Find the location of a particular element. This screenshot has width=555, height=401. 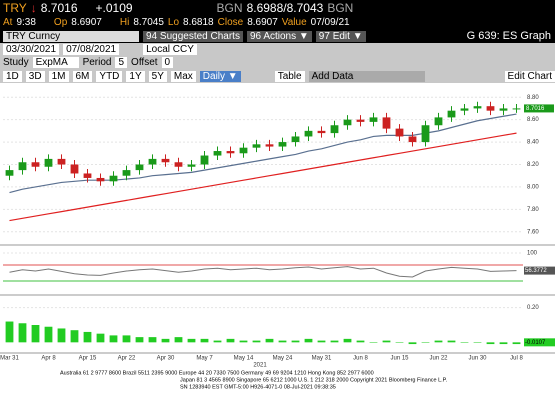

x-tick-label: Apr 22 is located at coordinates (127, 359).